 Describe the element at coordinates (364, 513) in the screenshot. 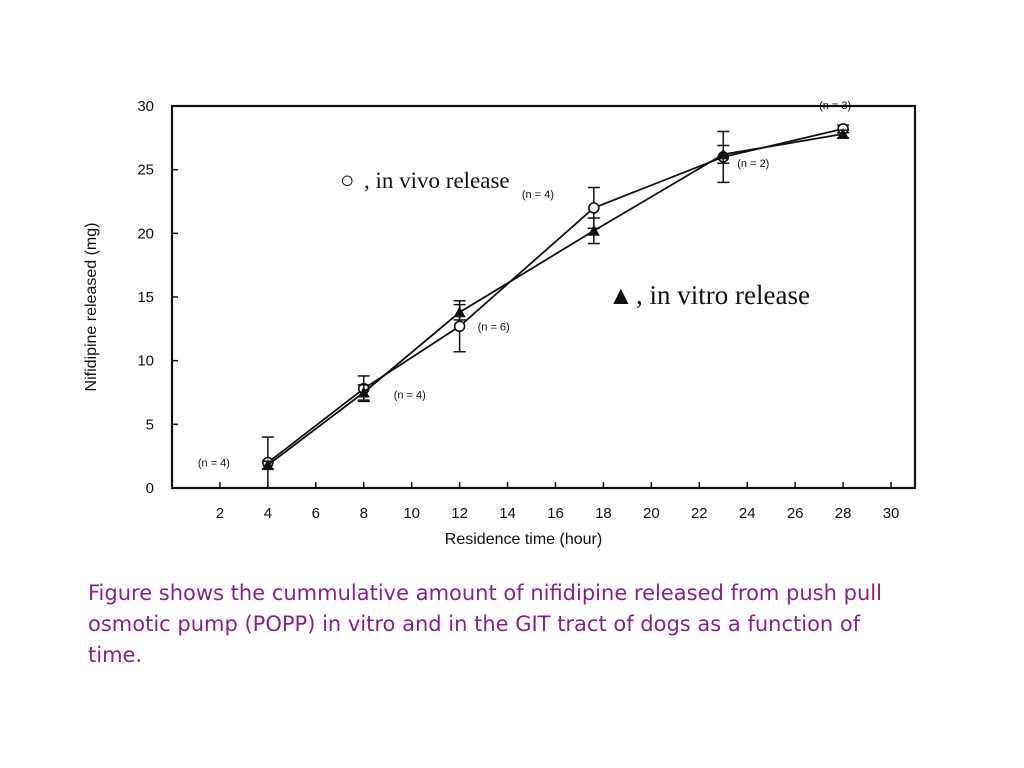

I see `x-tick-label: 8` at that location.